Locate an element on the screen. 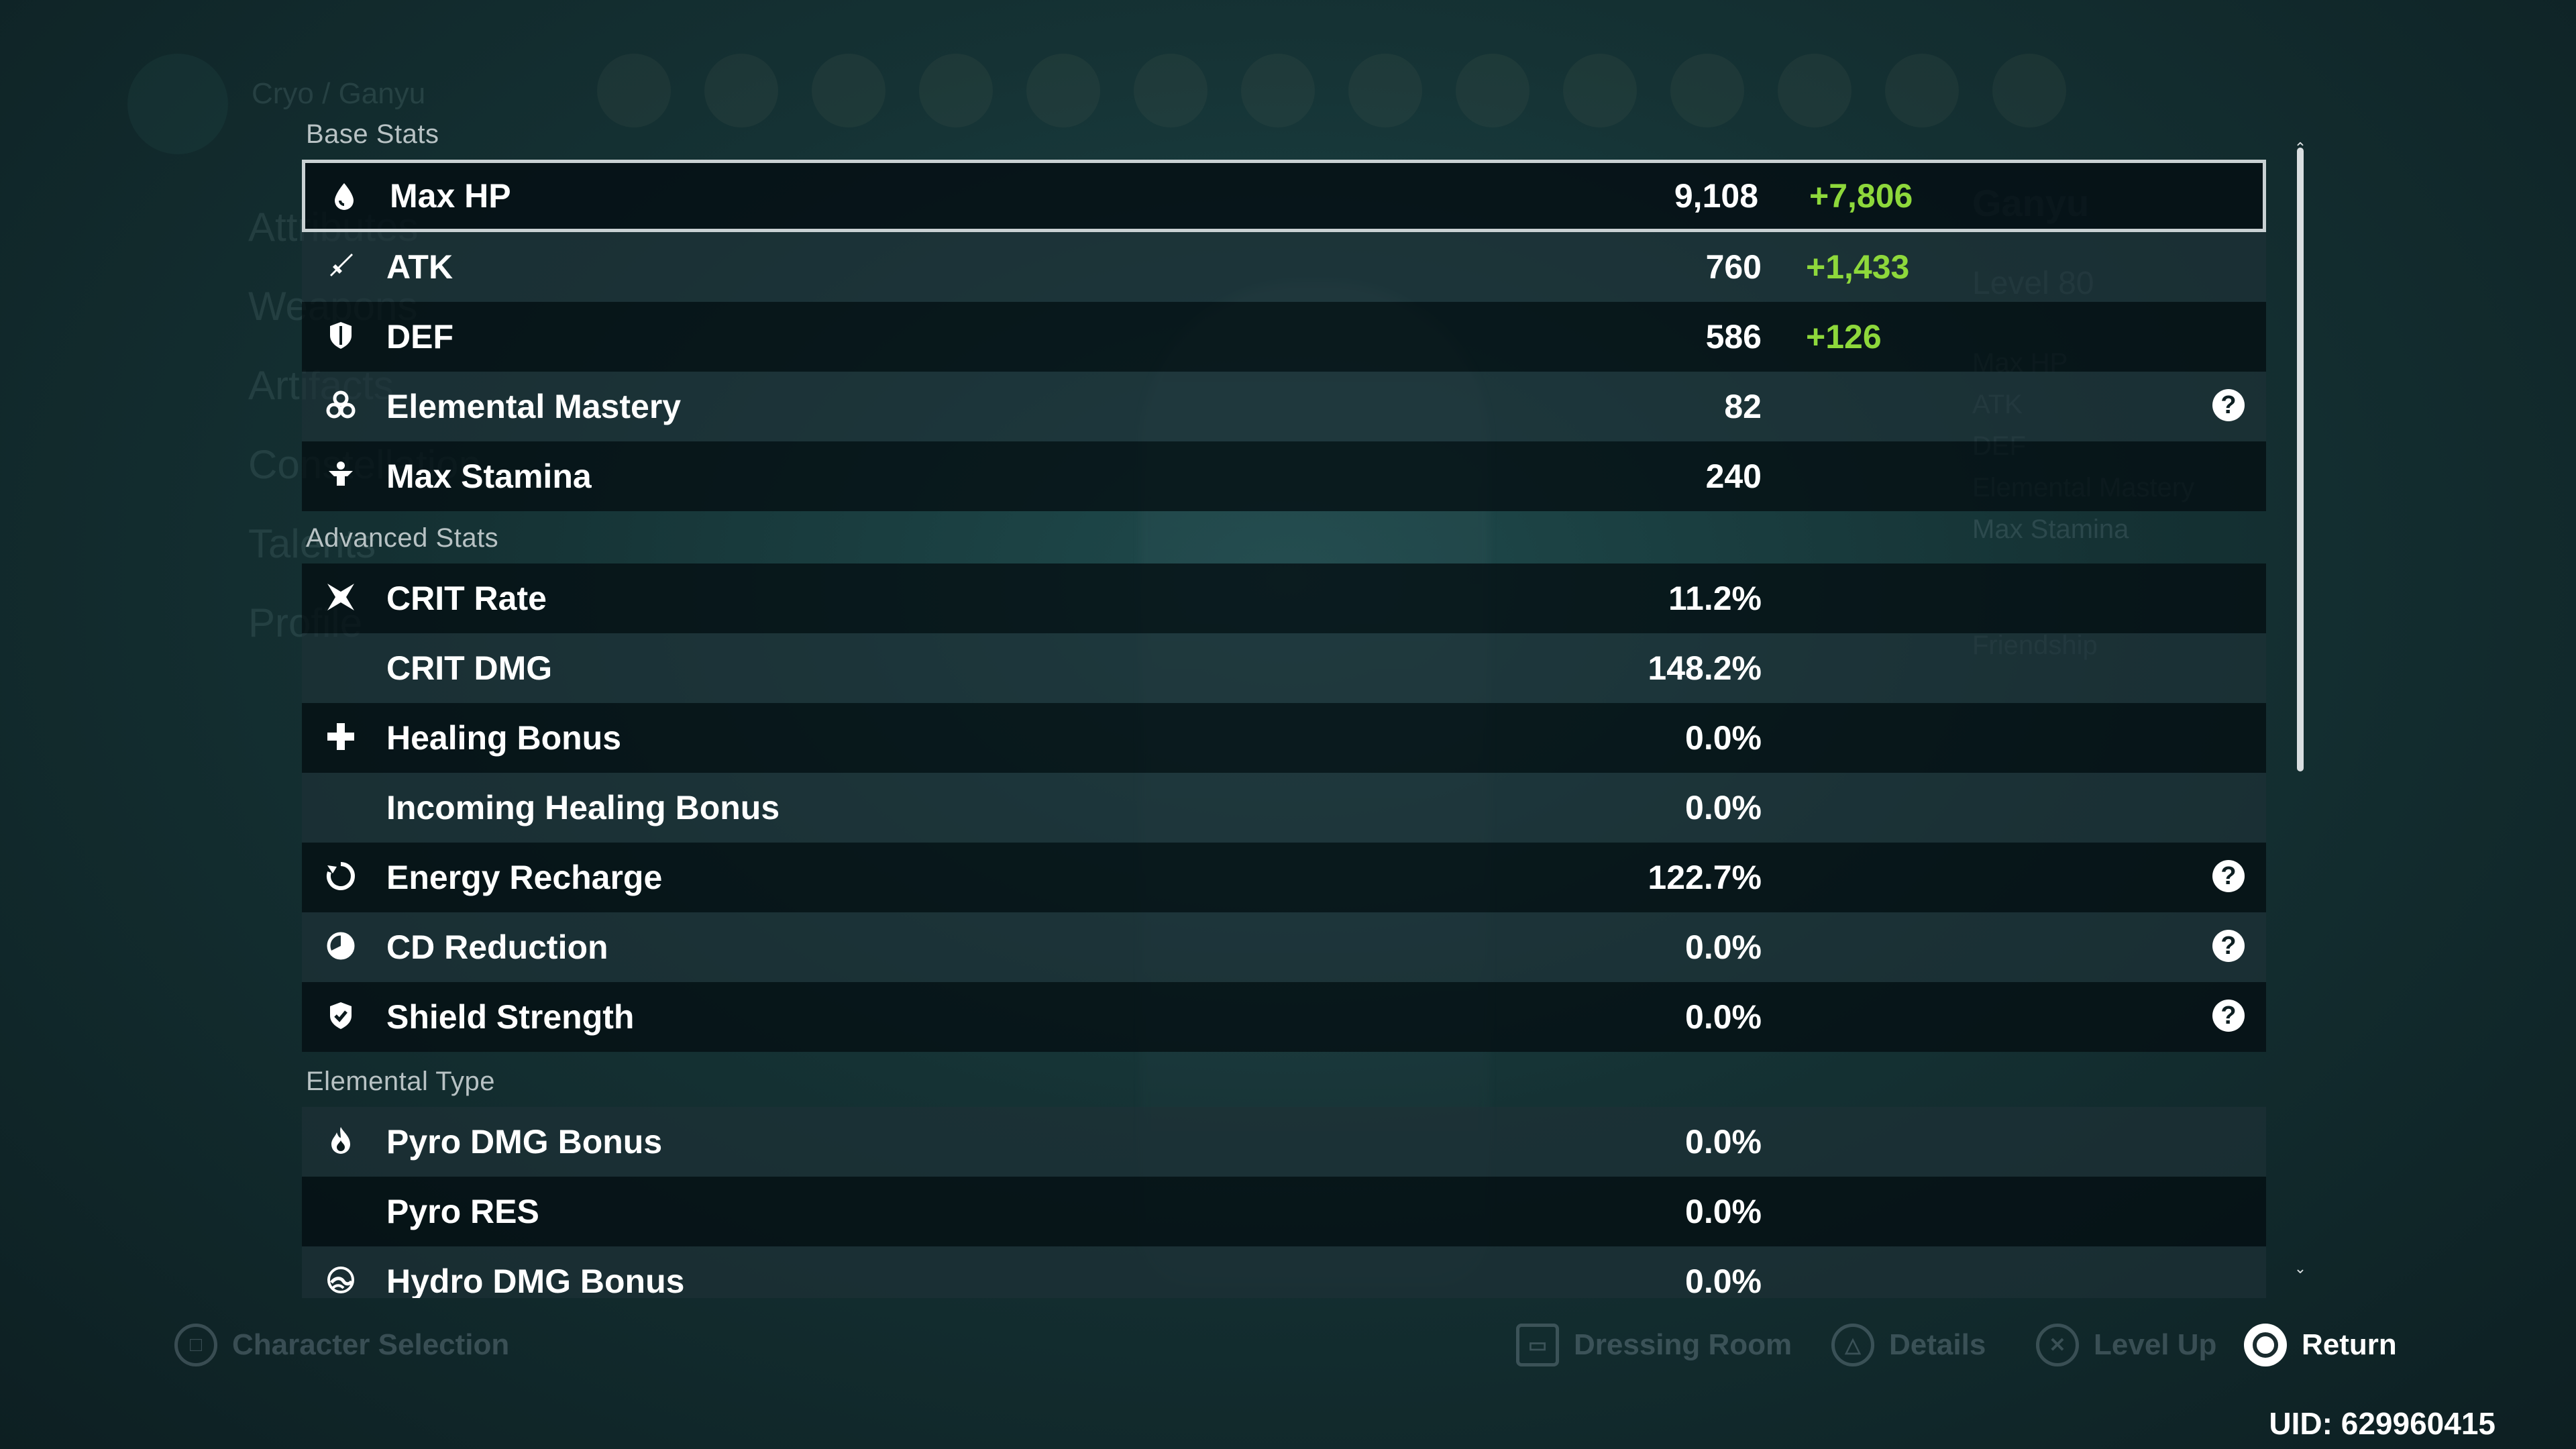 The height and width of the screenshot is (1449, 2576). stat-value: 9,108 is located at coordinates (1716, 196).